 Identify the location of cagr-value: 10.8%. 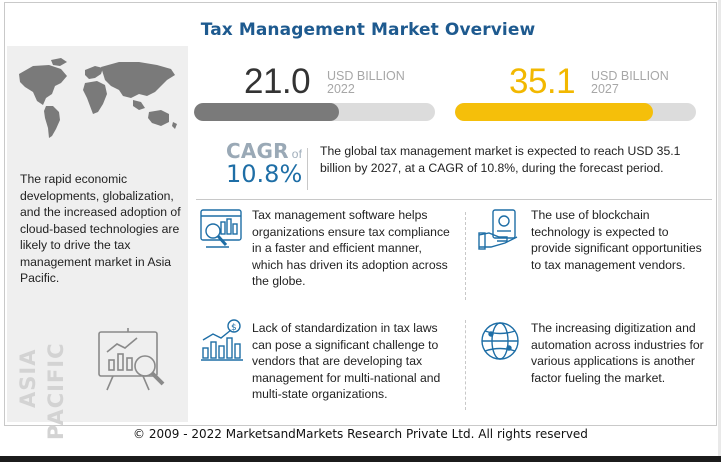
(264, 174).